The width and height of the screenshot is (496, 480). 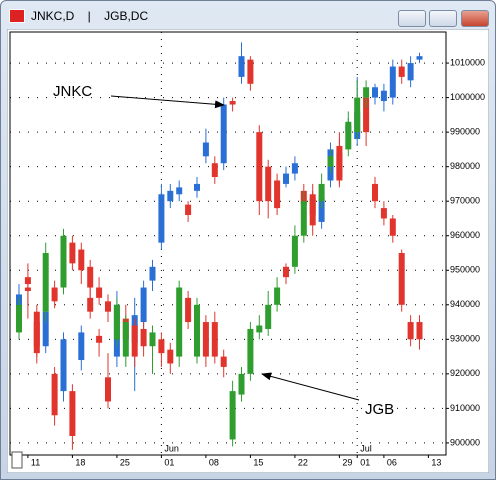 What do you see at coordinates (125, 462) in the screenshot?
I see `x-tick-label: 25` at bounding box center [125, 462].